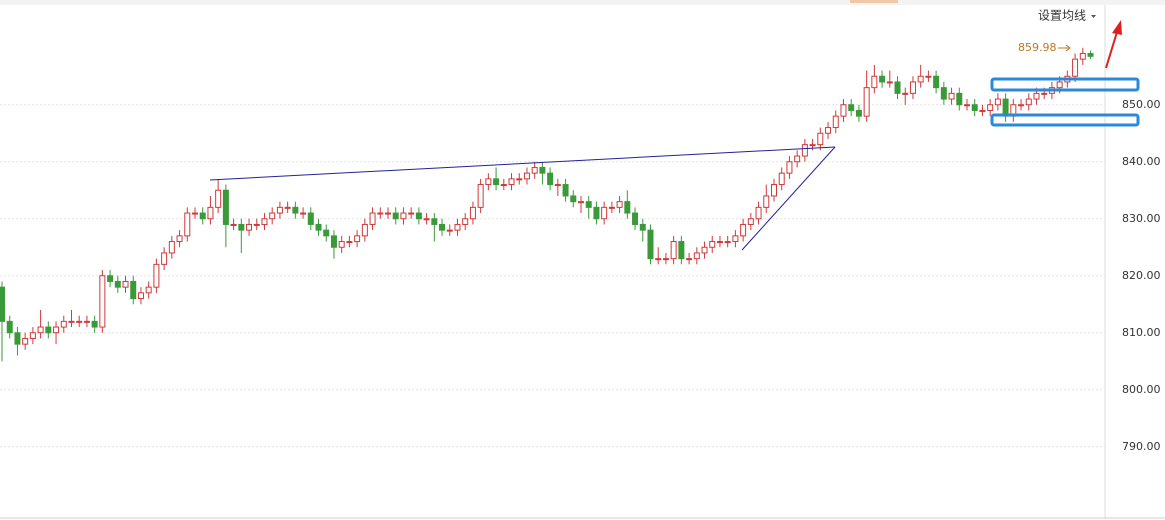 The image size is (1165, 520). What do you see at coordinates (1141, 389) in the screenshot?
I see `y-tick-label: 800.00` at bounding box center [1141, 389].